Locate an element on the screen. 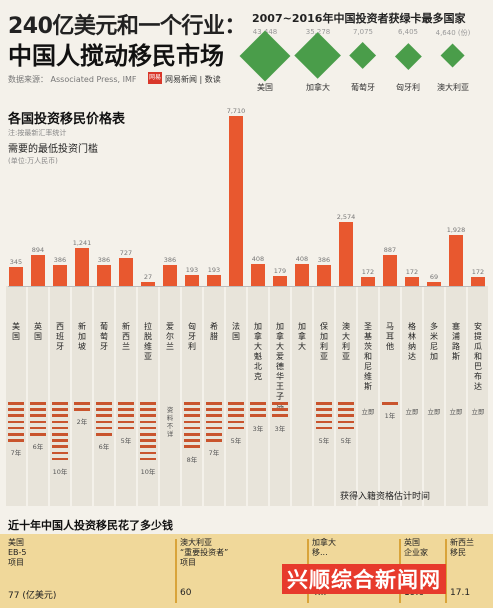 The width and height of the screenshot is (493, 608). price-bar-label: 172 is located at coordinates (368, 271).